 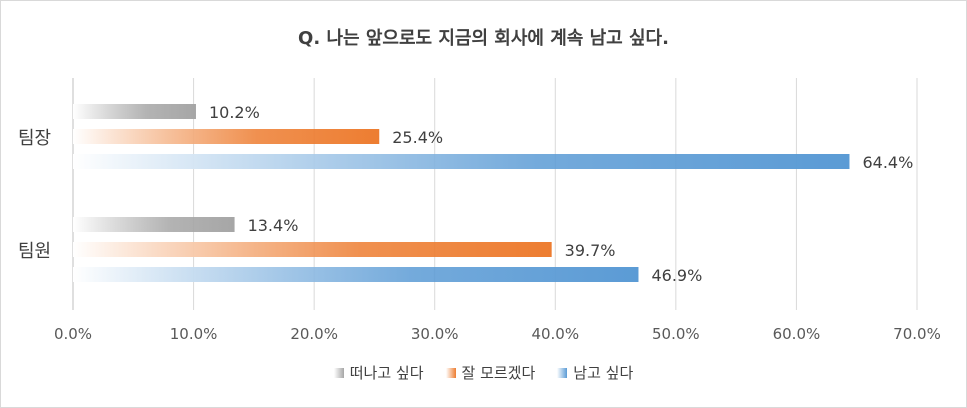 I want to click on legend: 떠나고 싶다 잘 모르겠다 남고 싶다, so click(x=483, y=372).